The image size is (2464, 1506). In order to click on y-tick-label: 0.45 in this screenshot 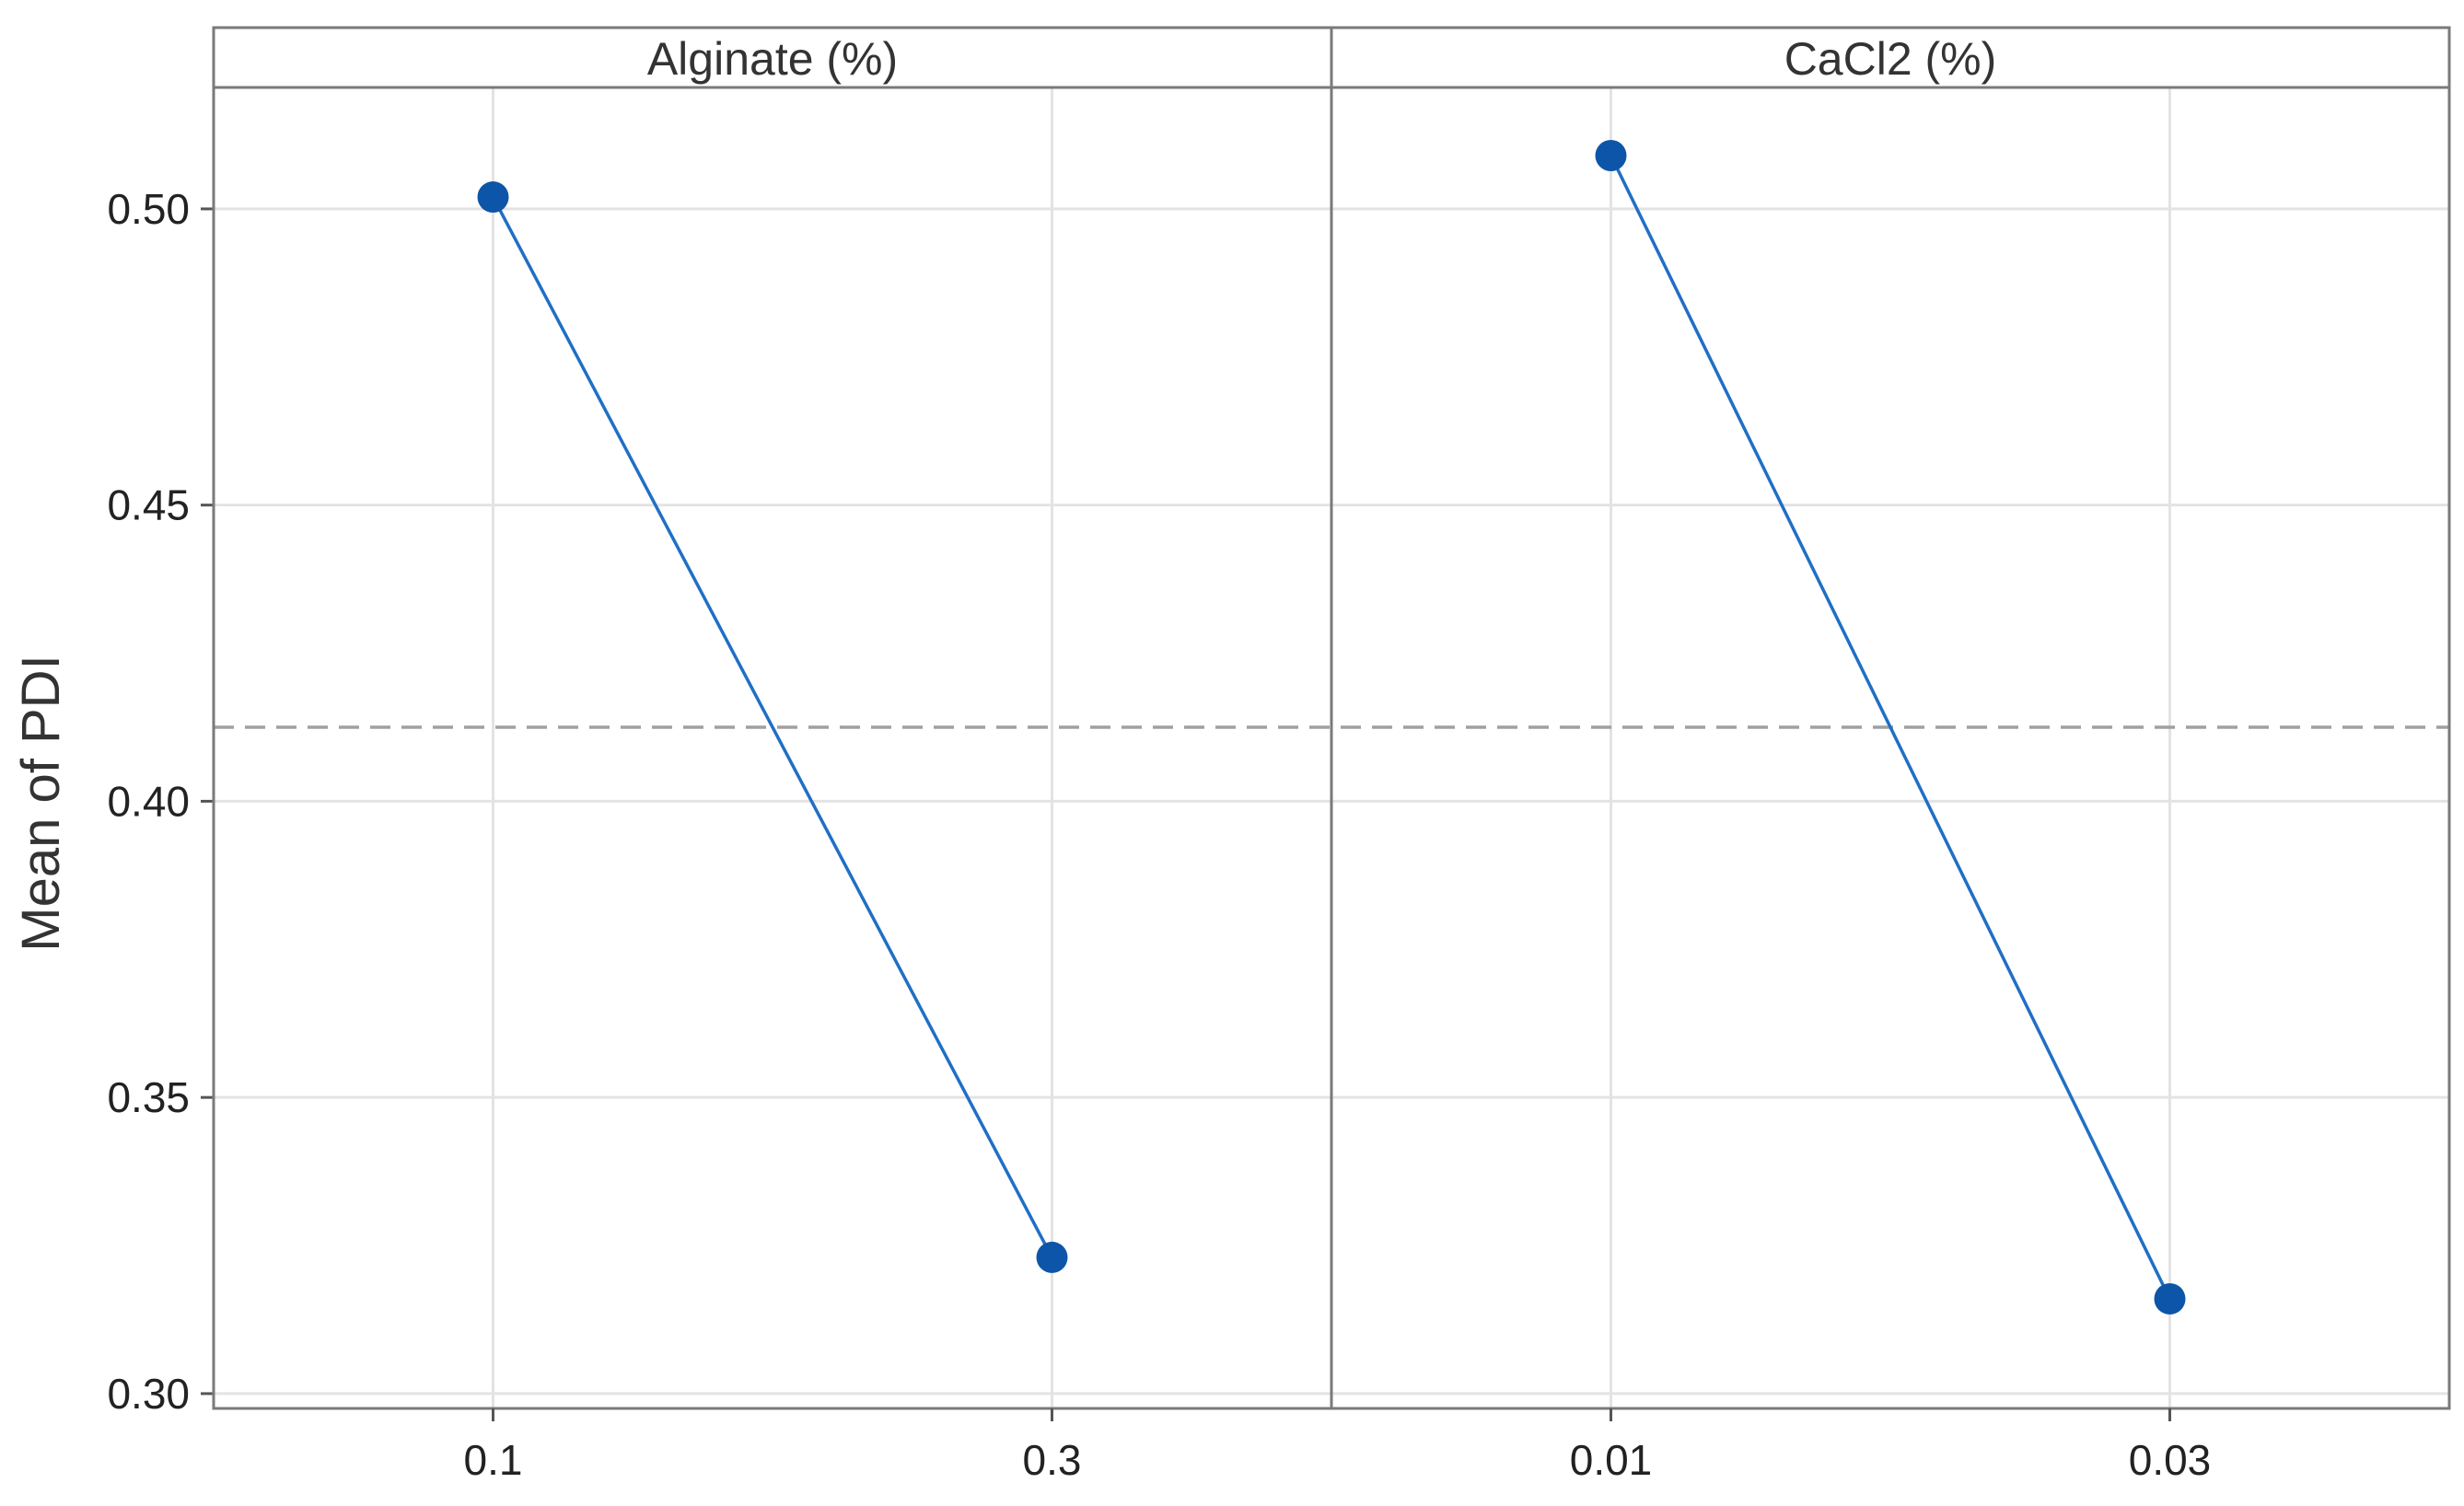, I will do `click(148, 505)`.